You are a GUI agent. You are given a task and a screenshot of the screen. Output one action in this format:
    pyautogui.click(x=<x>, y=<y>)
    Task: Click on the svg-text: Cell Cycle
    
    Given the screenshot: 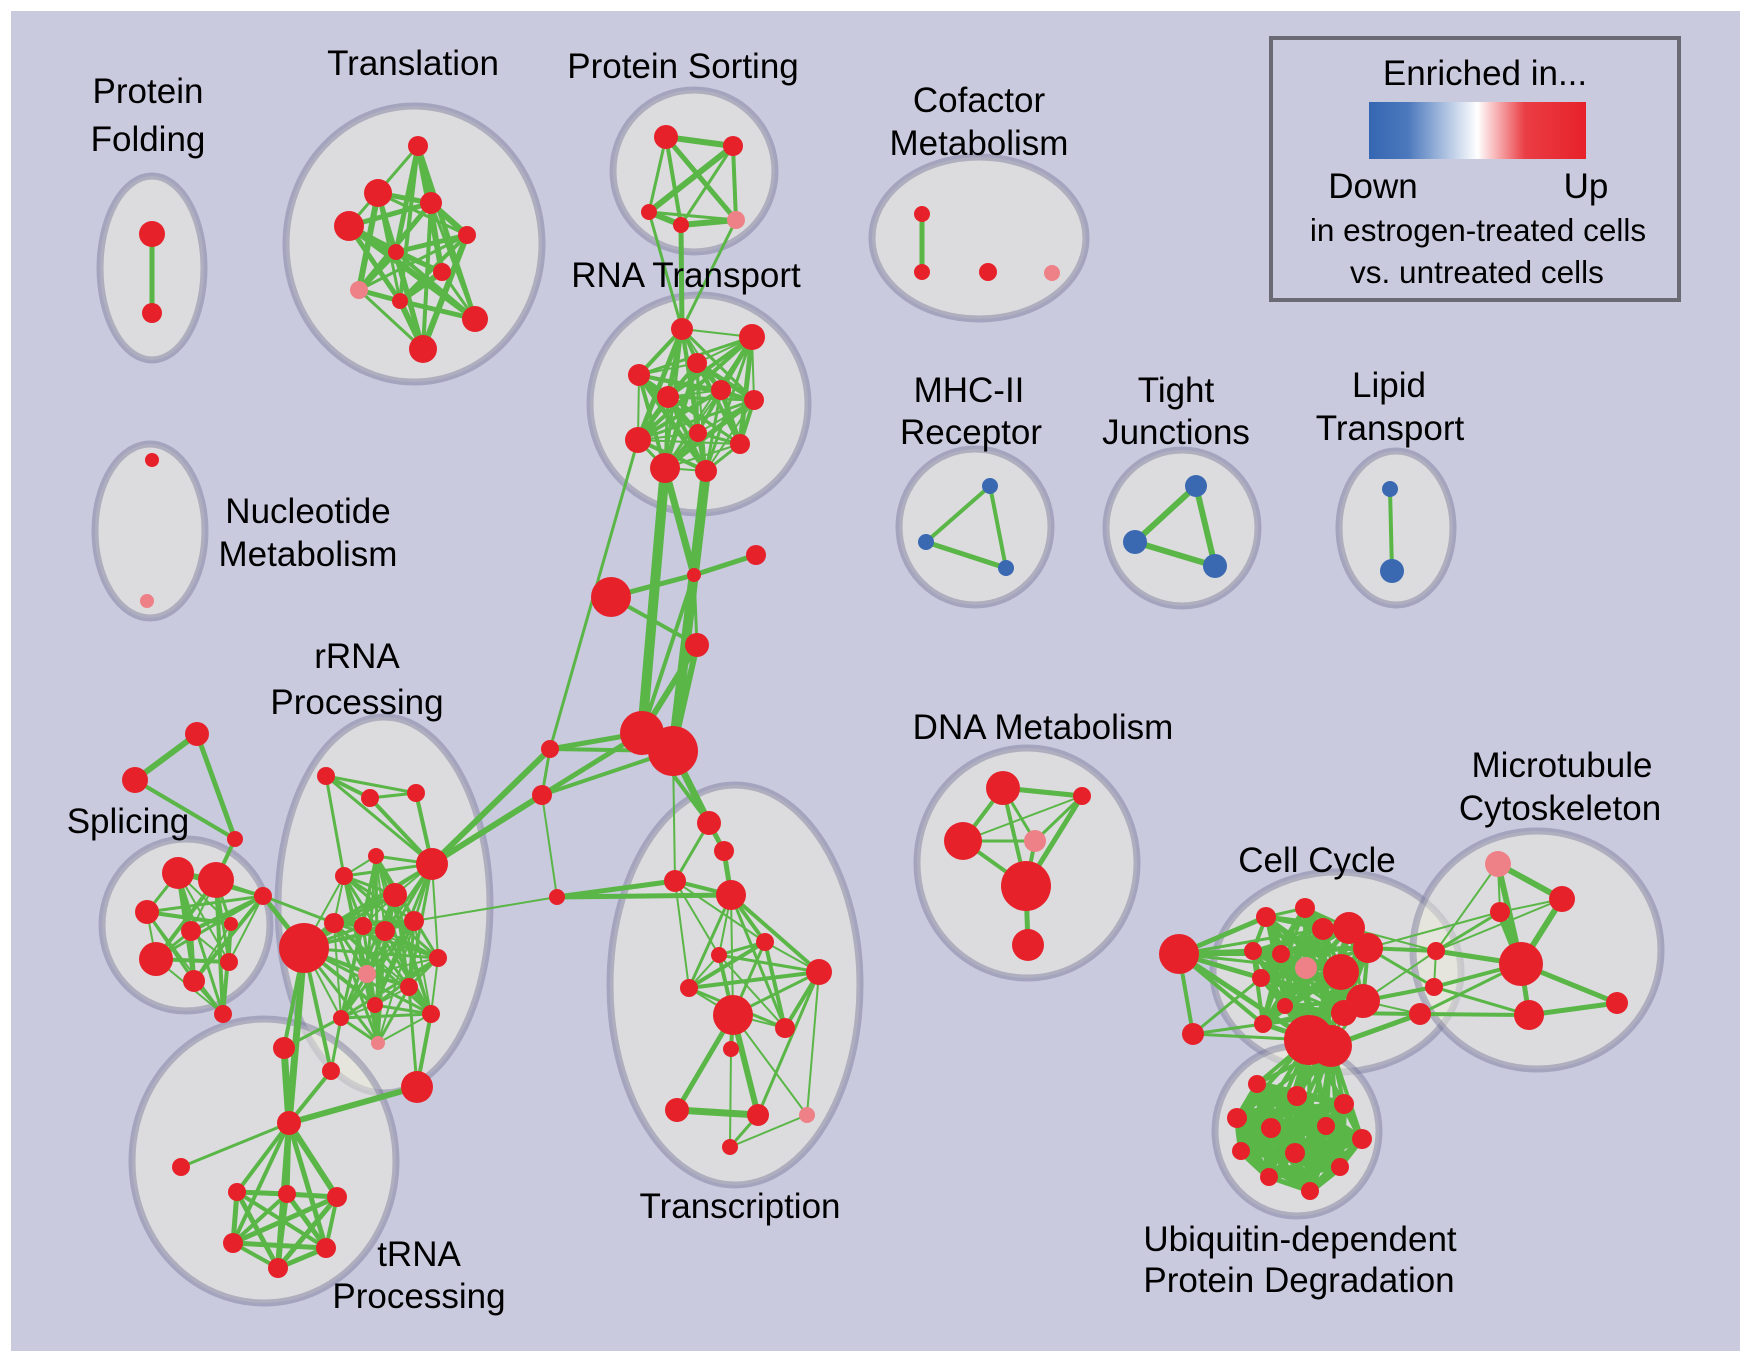 What is the action you would take?
    pyautogui.click(x=1317, y=860)
    